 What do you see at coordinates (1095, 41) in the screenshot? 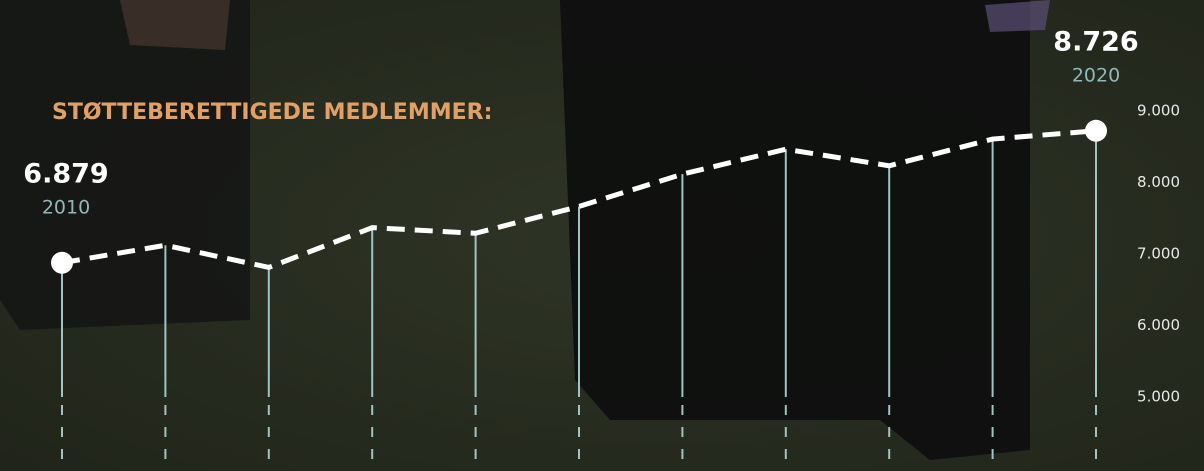
I see `value-label: 8.726` at bounding box center [1095, 41].